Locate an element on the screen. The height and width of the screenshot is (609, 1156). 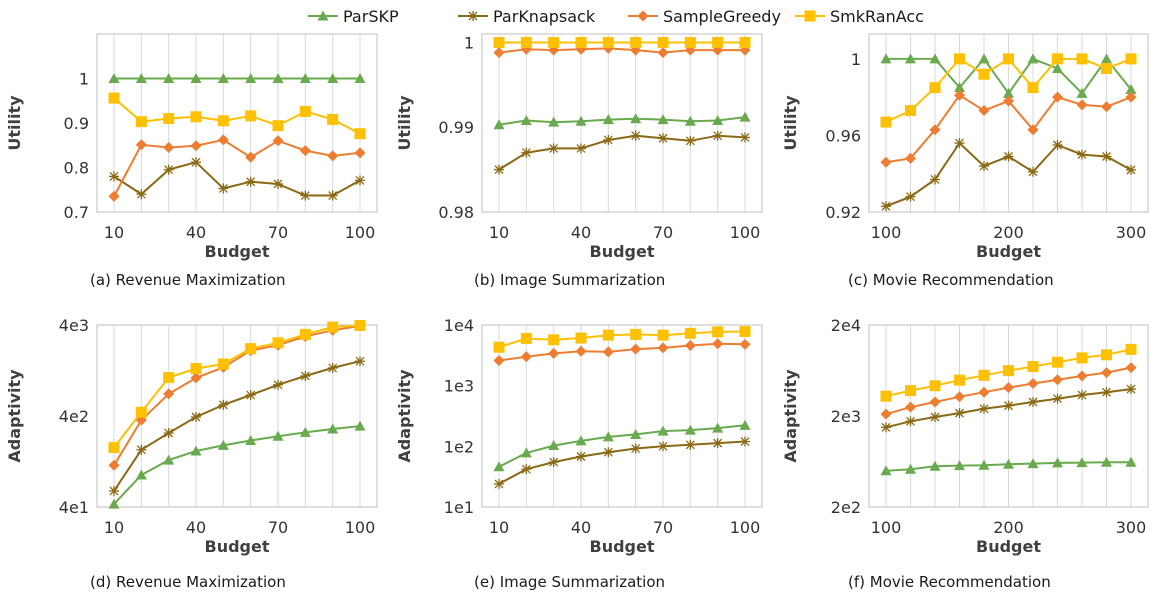
y-tick-label: 4e3 is located at coordinates (74, 325).